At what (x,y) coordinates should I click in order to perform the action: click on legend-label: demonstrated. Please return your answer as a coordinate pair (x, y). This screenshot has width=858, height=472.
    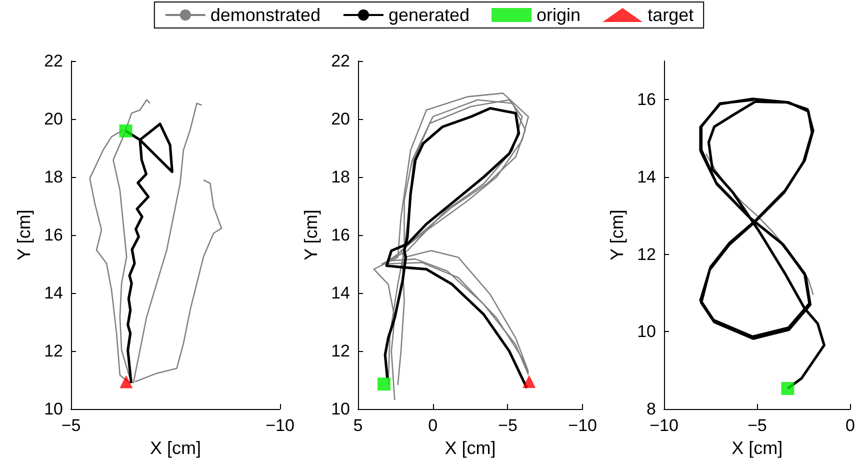
    Looking at the image, I should click on (265, 15).